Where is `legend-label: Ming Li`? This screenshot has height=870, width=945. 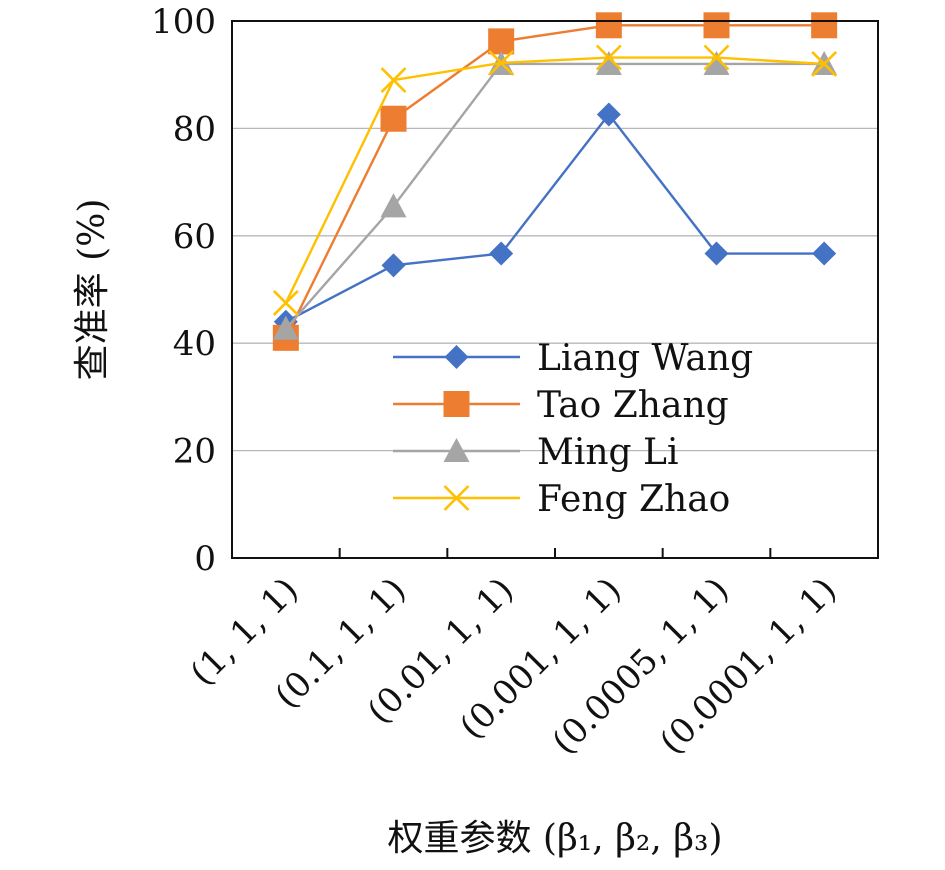 legend-label: Ming Li is located at coordinates (607, 452).